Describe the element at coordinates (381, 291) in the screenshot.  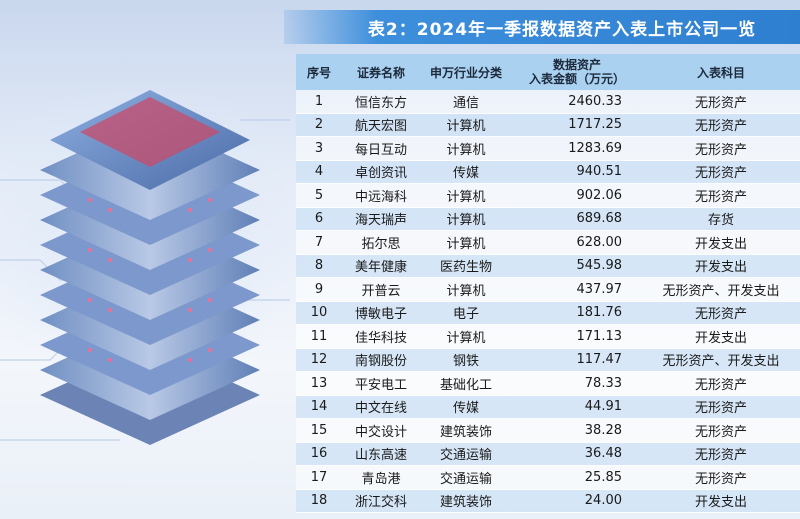
I see `cell-name: 开普云` at that location.